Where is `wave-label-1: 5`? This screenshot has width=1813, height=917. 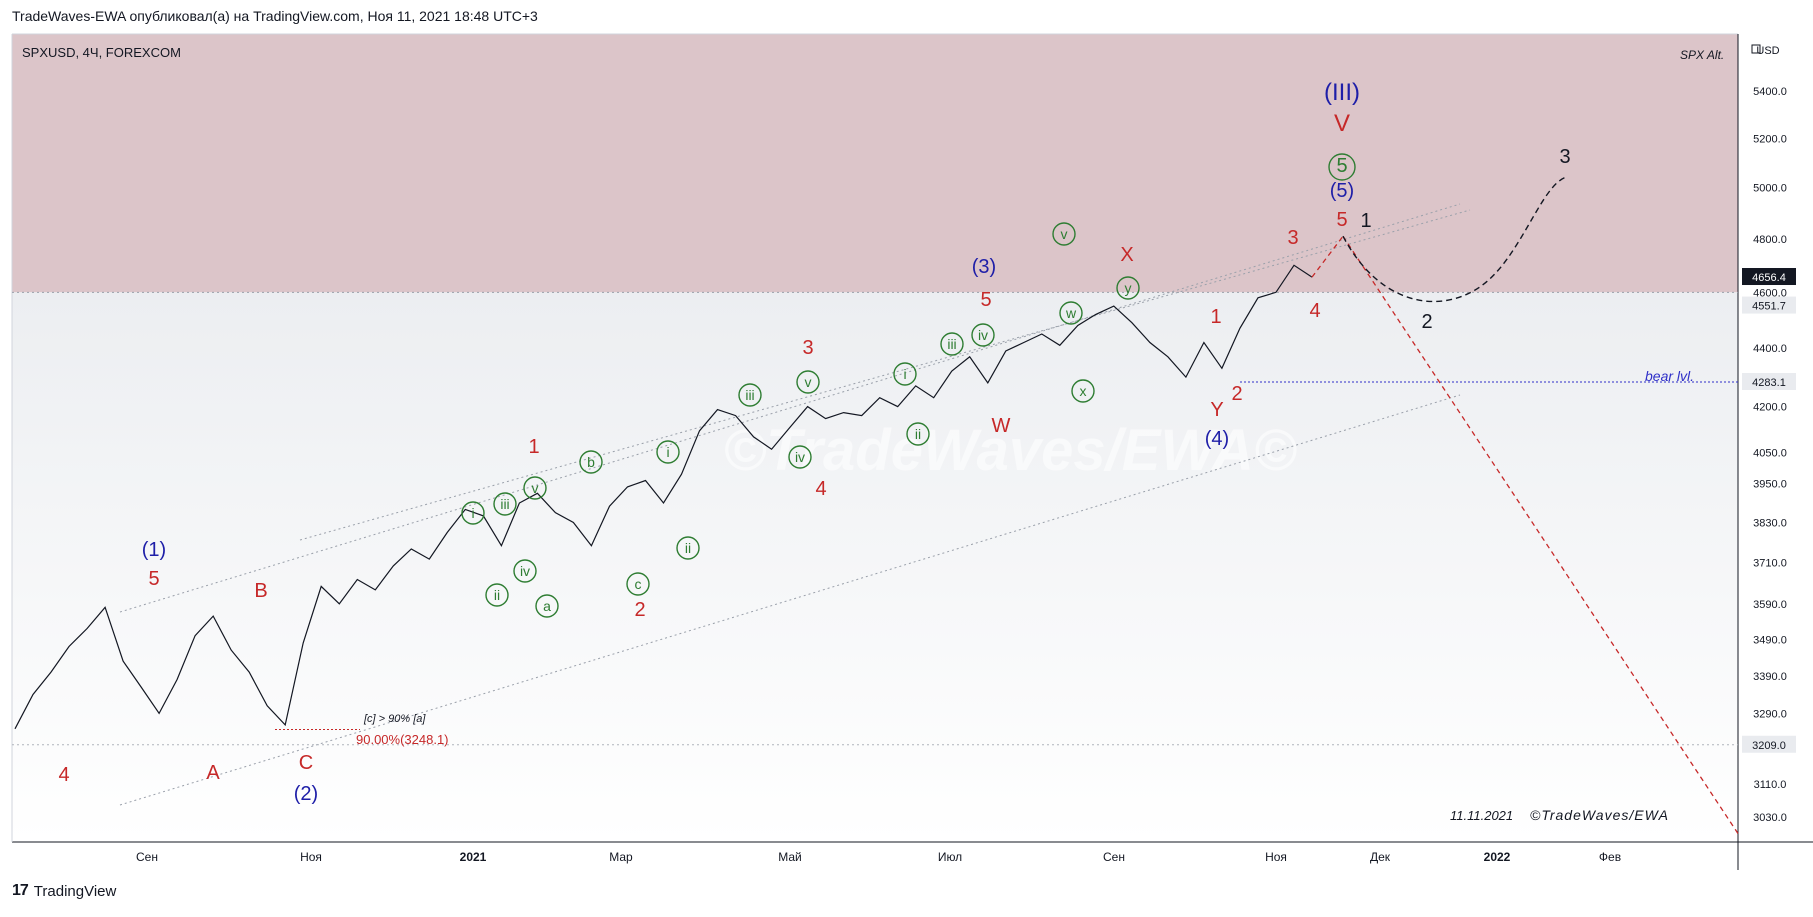 wave-label-1: 5 is located at coordinates (153, 579).